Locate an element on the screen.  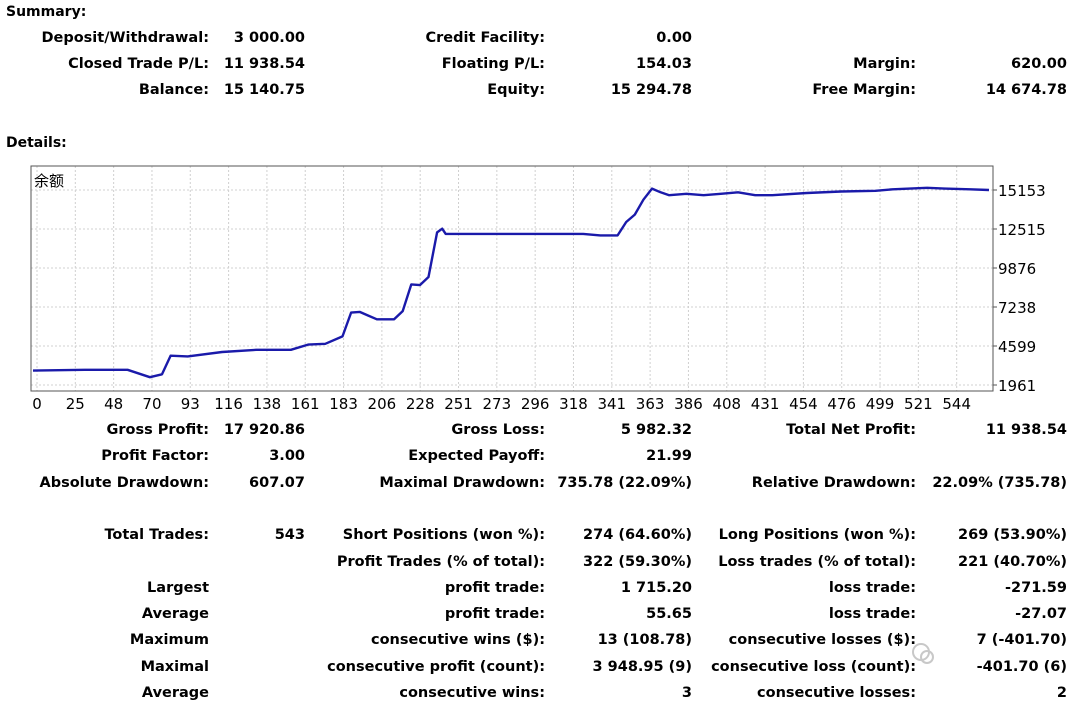
summary-value-a: 15 140.75 is located at coordinates (264, 90).